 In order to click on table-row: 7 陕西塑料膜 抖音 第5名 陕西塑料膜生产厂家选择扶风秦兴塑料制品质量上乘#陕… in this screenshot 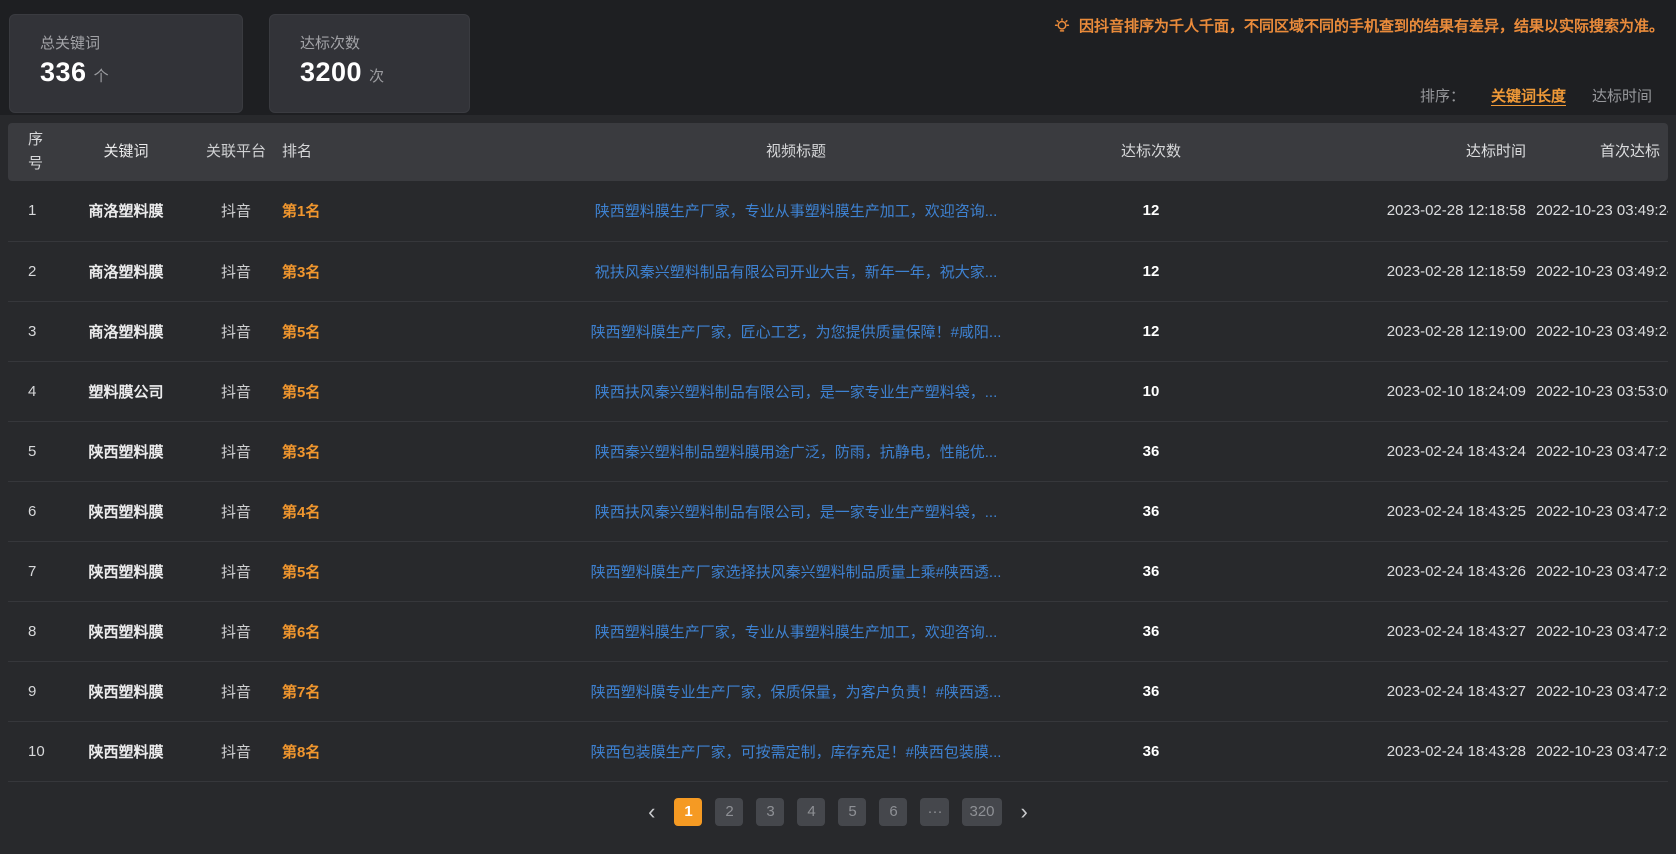, I will do `click(838, 571)`.